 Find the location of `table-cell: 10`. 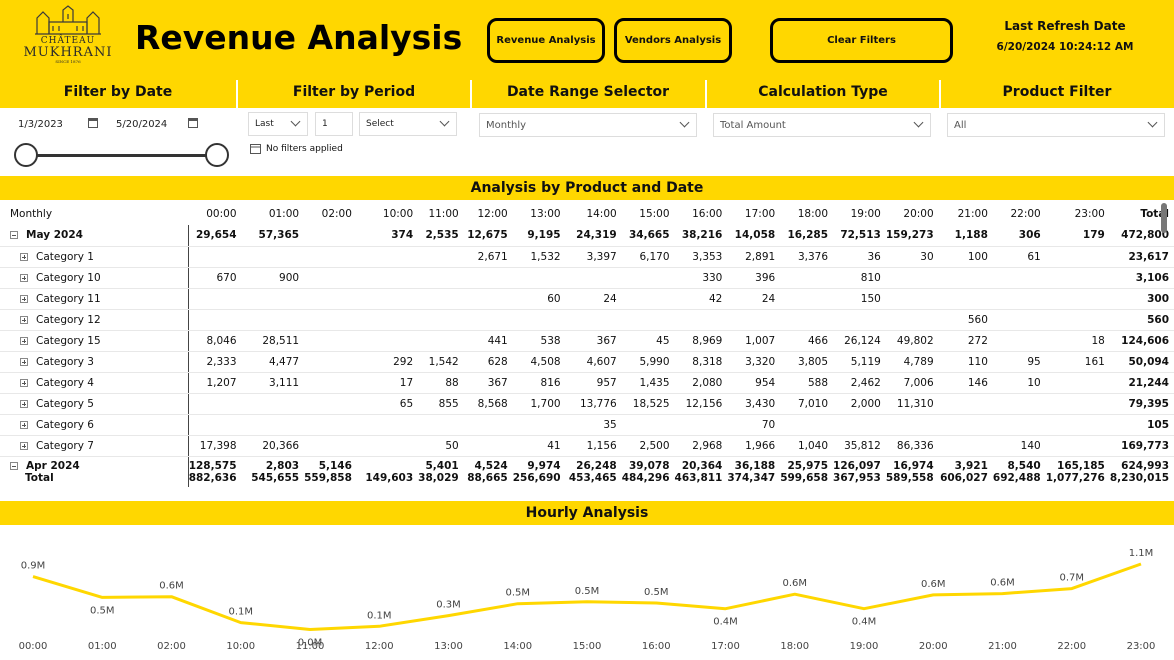

table-cell: 10 is located at coordinates (1019, 383).